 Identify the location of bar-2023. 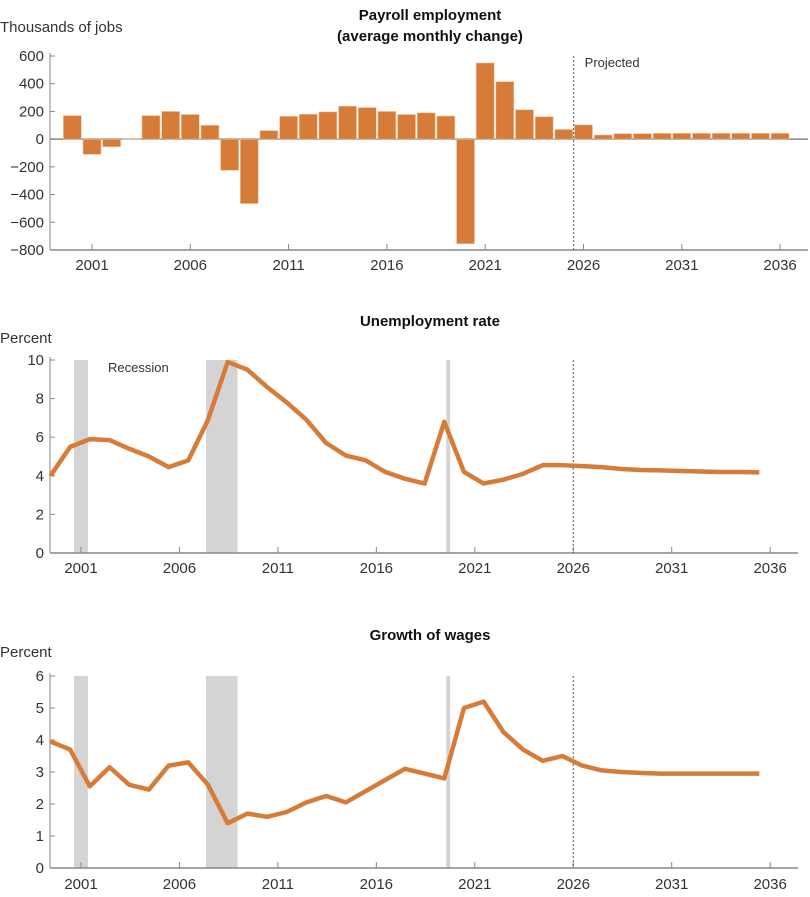
(524, 124).